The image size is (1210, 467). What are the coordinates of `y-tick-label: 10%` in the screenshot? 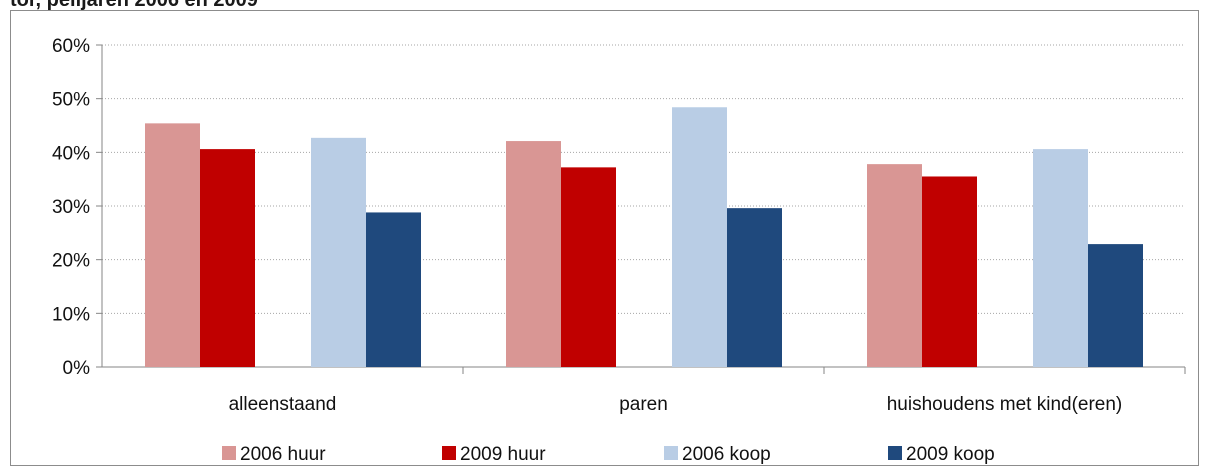 It's located at (71, 314).